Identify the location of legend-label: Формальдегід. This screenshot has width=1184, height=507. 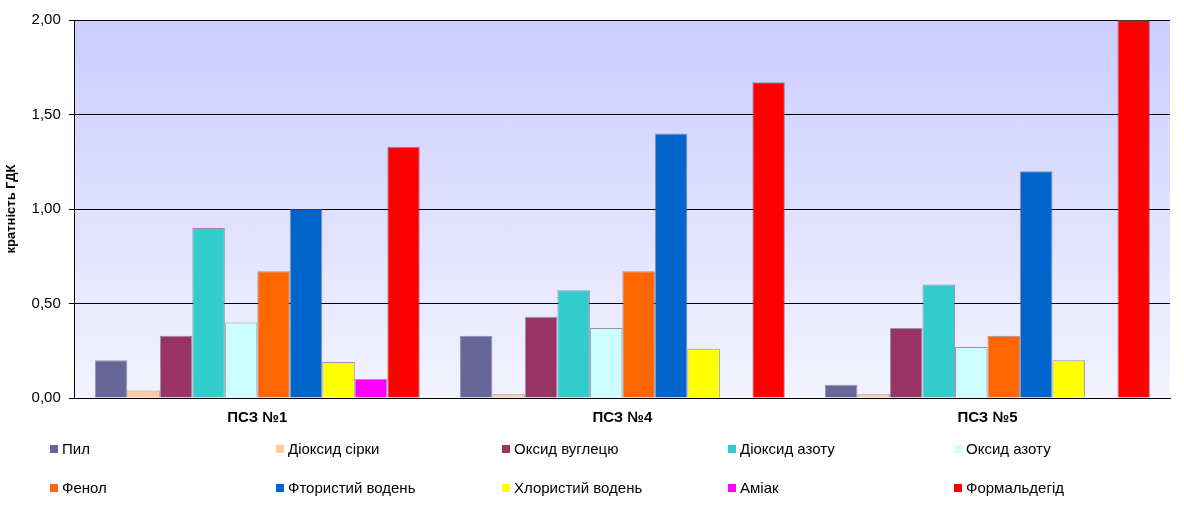
(1015, 487).